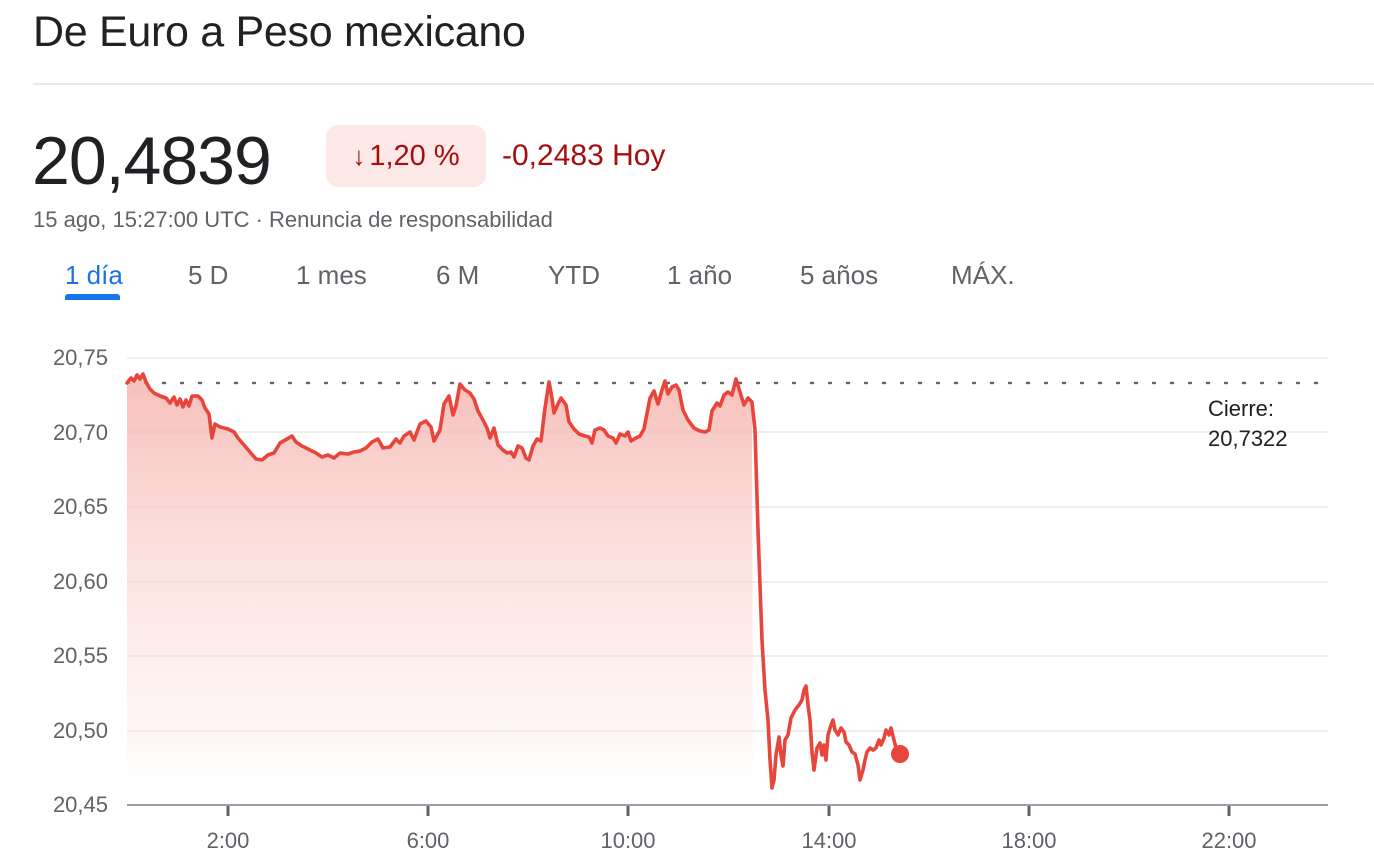 The image size is (1374, 866). What do you see at coordinates (80, 804) in the screenshot?
I see `y-tick-label: 20,45` at bounding box center [80, 804].